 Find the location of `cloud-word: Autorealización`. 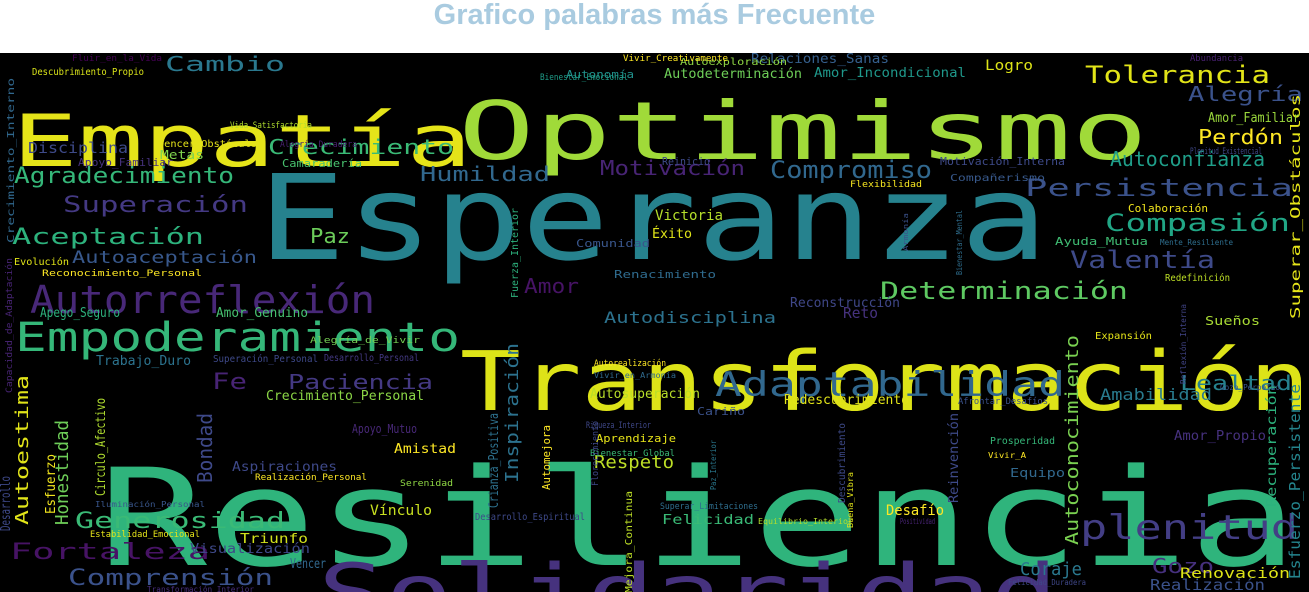

cloud-word: Autorealización is located at coordinates (630, 363).